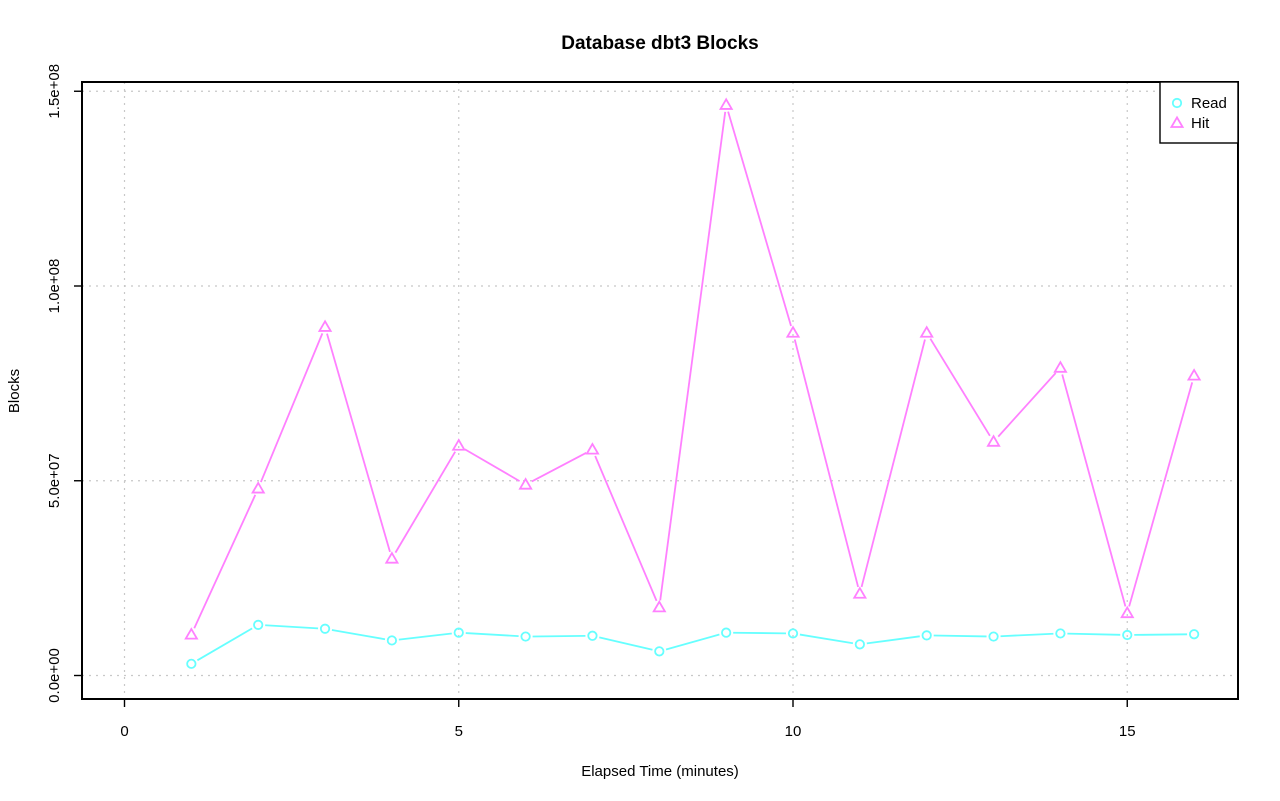 The width and height of the screenshot is (1280, 801). What do you see at coordinates (1209, 103) in the screenshot?
I see `legend-label-read: Read` at bounding box center [1209, 103].